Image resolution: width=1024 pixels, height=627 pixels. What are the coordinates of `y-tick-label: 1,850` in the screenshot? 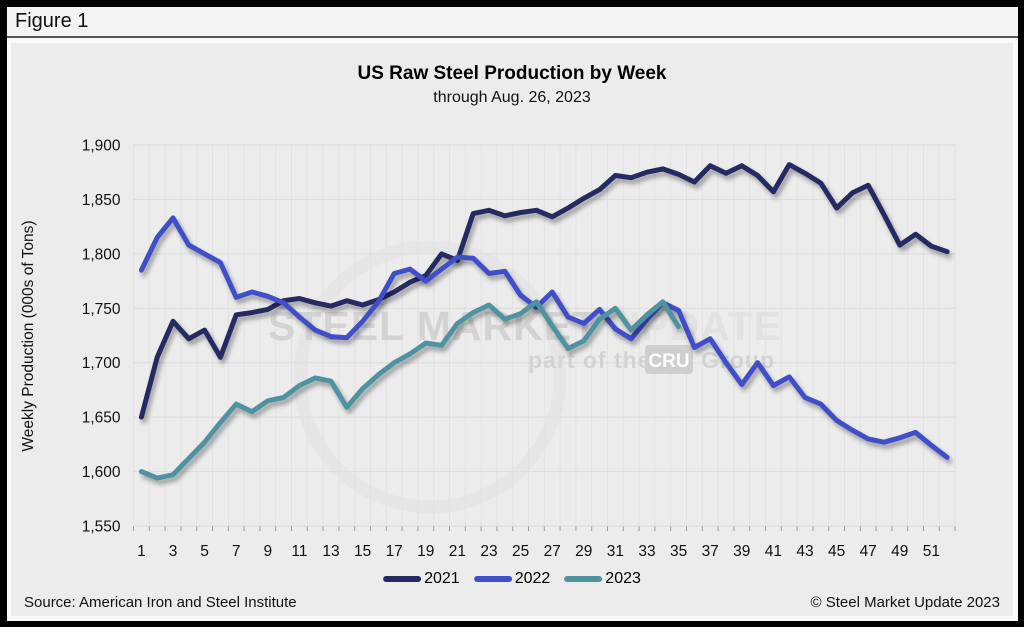 It's located at (101, 200).